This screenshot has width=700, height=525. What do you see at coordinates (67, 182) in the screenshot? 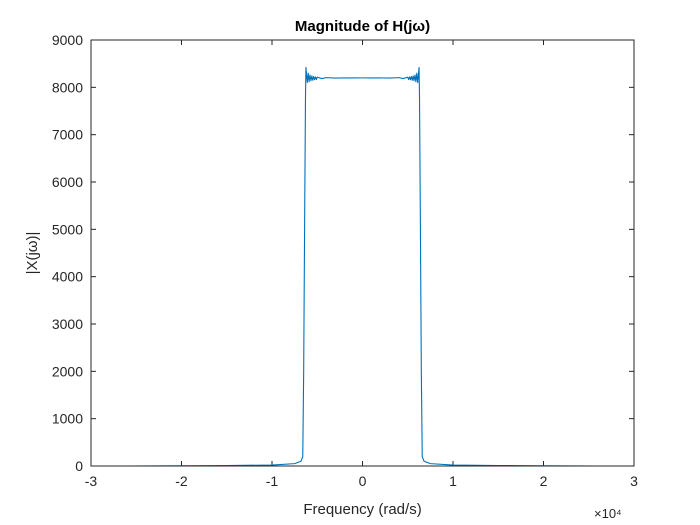
I see `y-tick-label: 6000` at bounding box center [67, 182].